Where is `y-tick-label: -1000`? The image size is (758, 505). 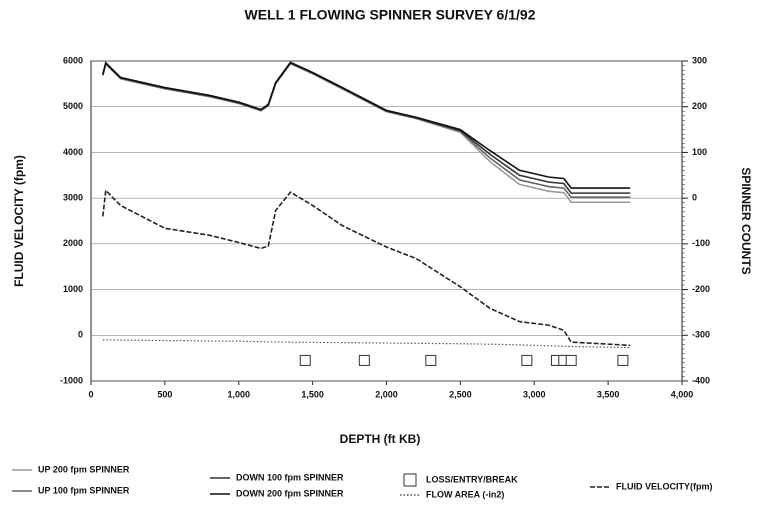 y-tick-label: -1000 is located at coordinates (71, 380).